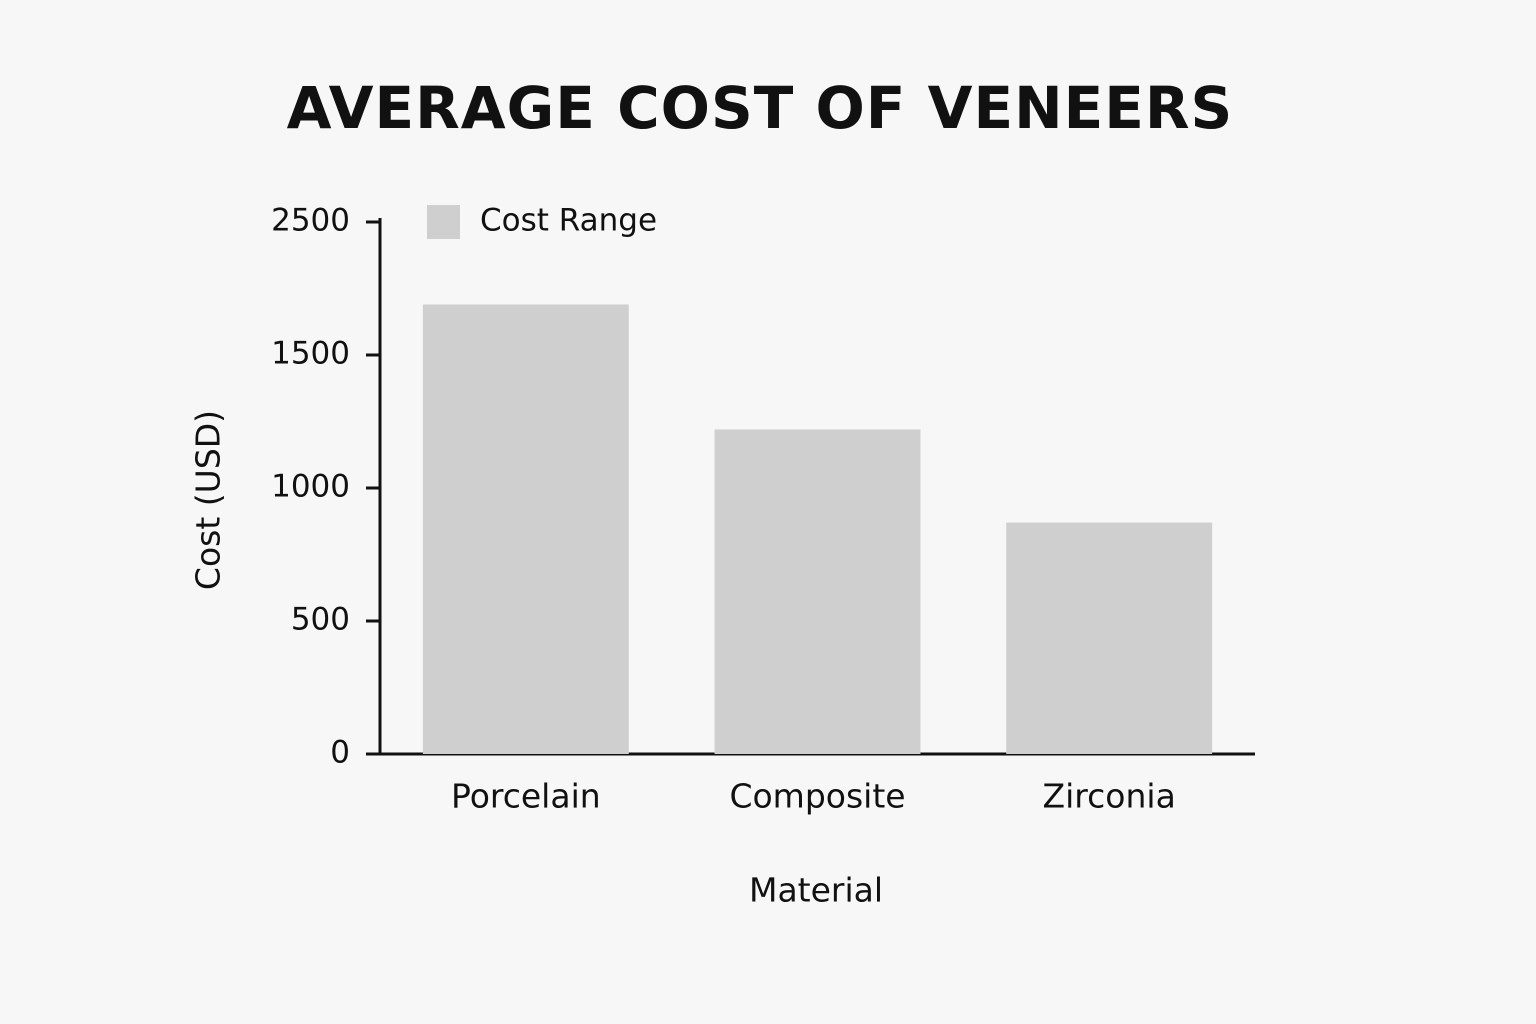 The image size is (1536, 1024). Describe the element at coordinates (340, 753) in the screenshot. I see `y-tick-label: 0` at that location.